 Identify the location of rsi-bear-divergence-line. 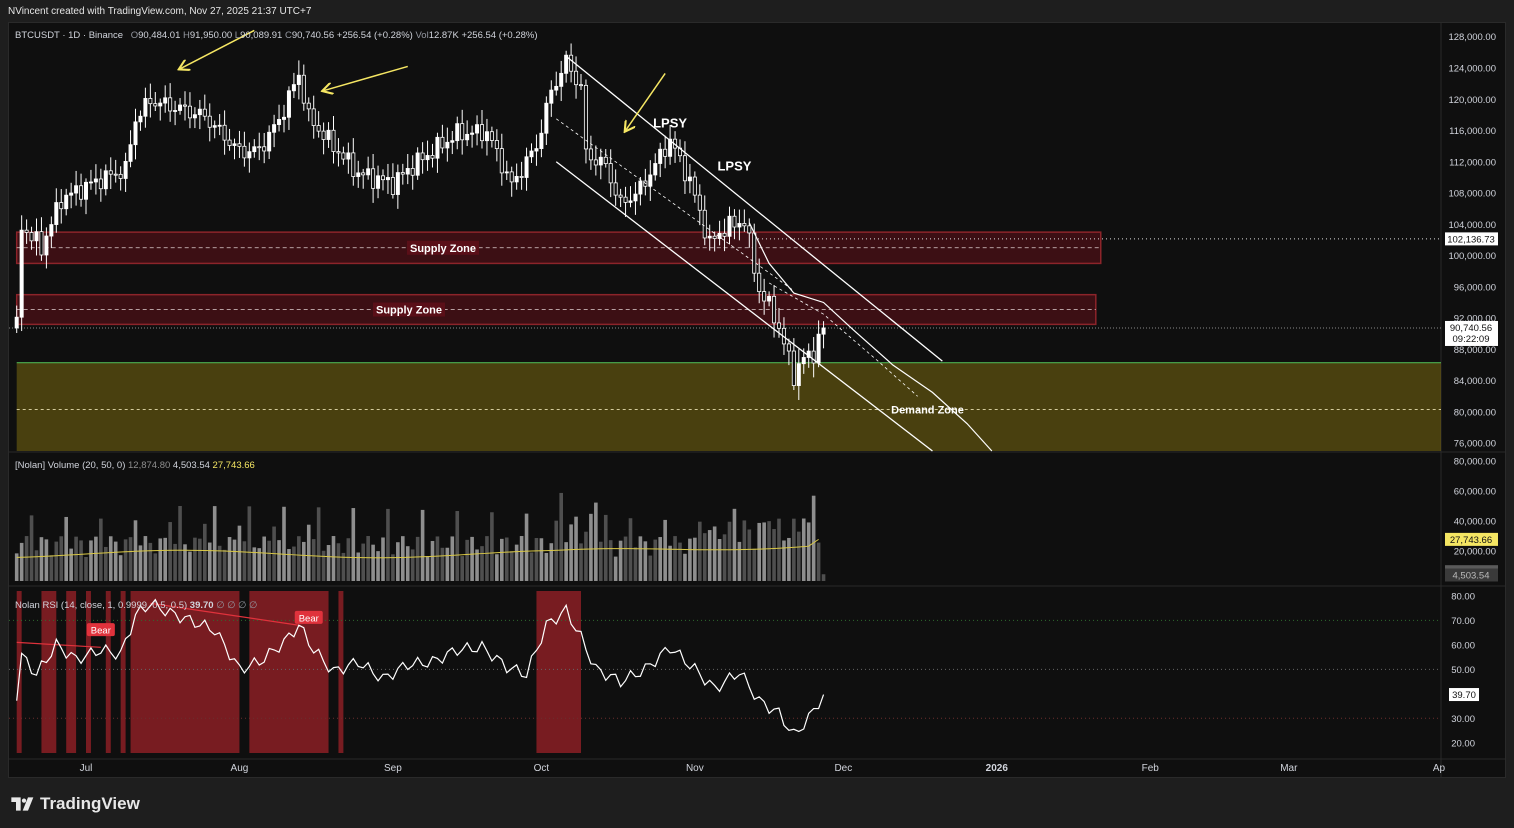
(224, 614).